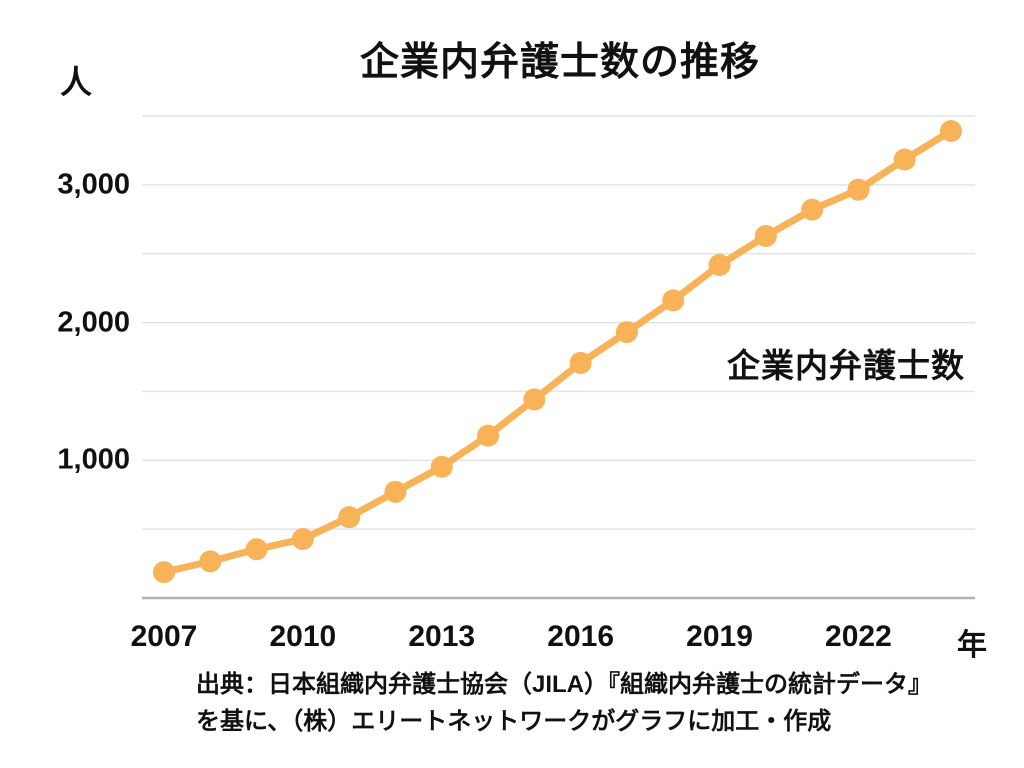 Image resolution: width=1024 pixels, height=768 pixels. I want to click on data-point-2014, so click(488, 435).